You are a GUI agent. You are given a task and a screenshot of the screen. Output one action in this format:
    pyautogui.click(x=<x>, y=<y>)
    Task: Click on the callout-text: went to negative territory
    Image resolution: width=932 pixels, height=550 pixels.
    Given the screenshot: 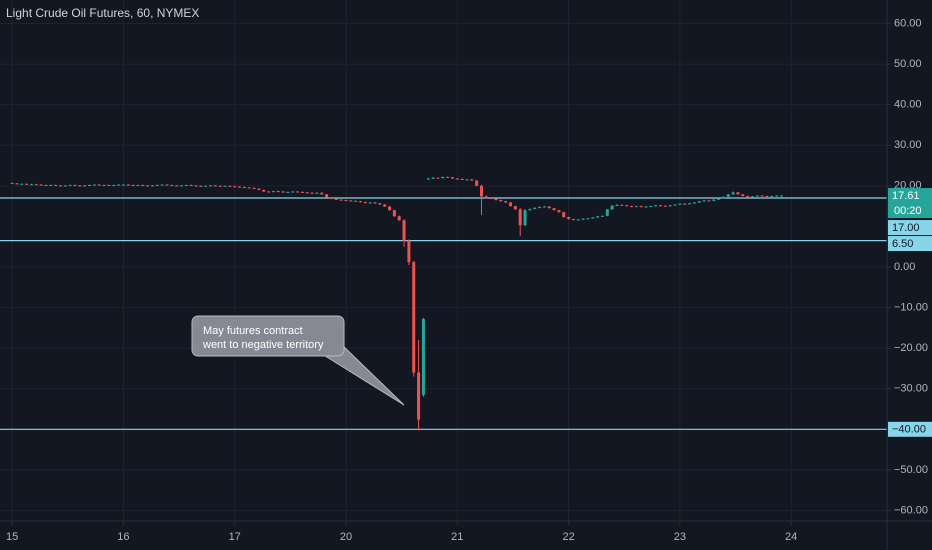 What is the action you would take?
    pyautogui.click(x=263, y=345)
    